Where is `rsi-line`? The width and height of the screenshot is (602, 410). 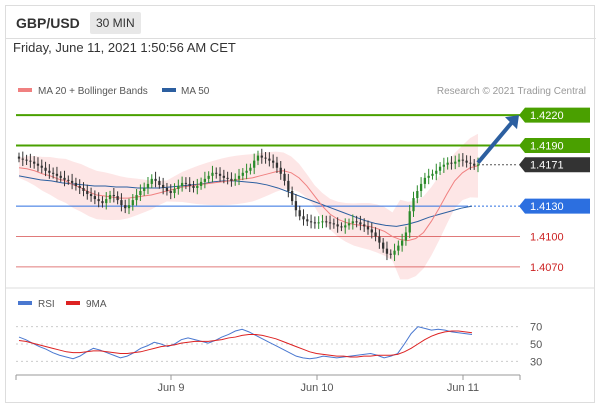
rsi-line is located at coordinates (245, 343).